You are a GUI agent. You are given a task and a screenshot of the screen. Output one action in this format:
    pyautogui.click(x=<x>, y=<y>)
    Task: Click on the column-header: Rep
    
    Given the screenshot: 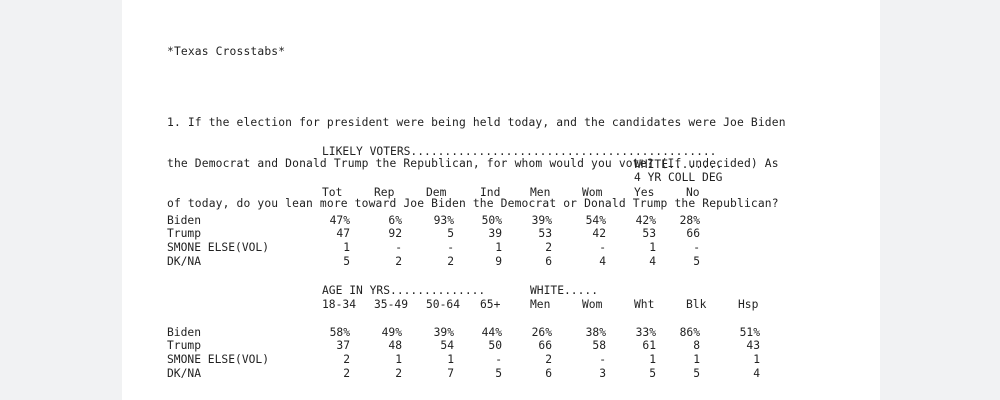 What is the action you would take?
    pyautogui.click(x=384, y=192)
    